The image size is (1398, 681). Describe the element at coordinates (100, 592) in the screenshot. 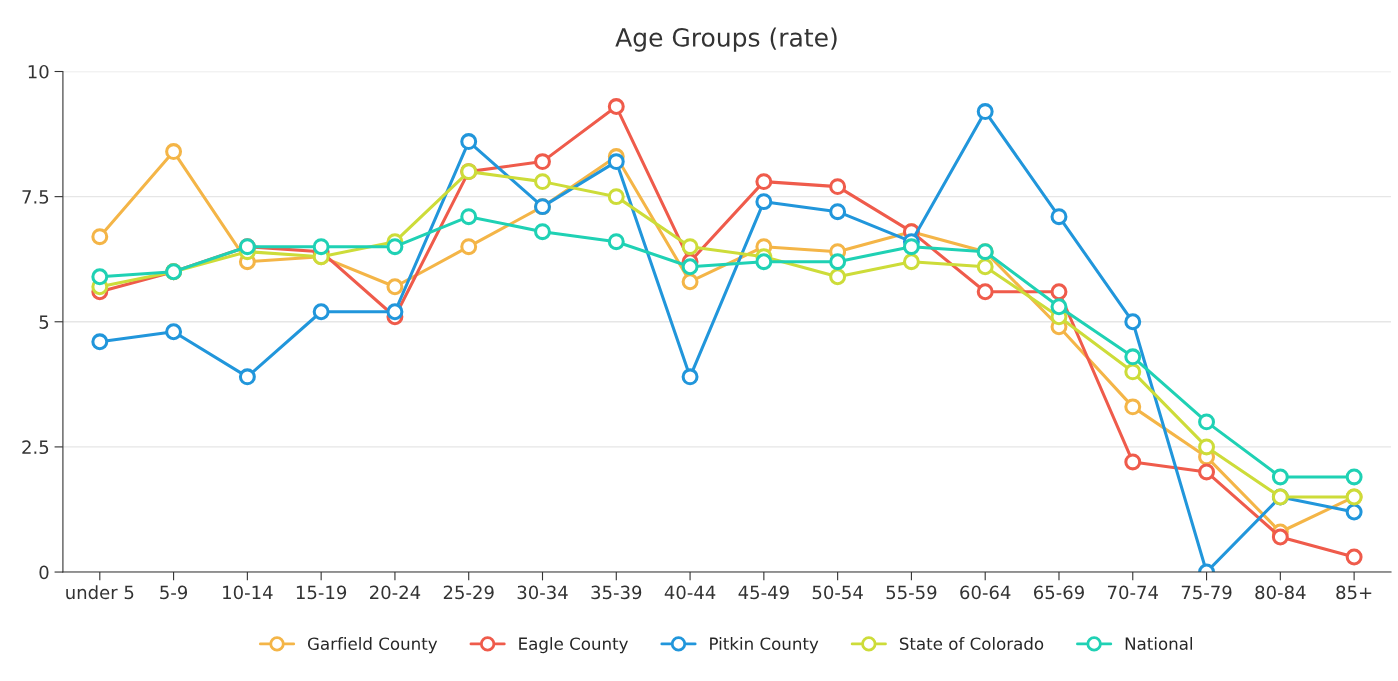

I see `x-tick-label: under 5` at that location.